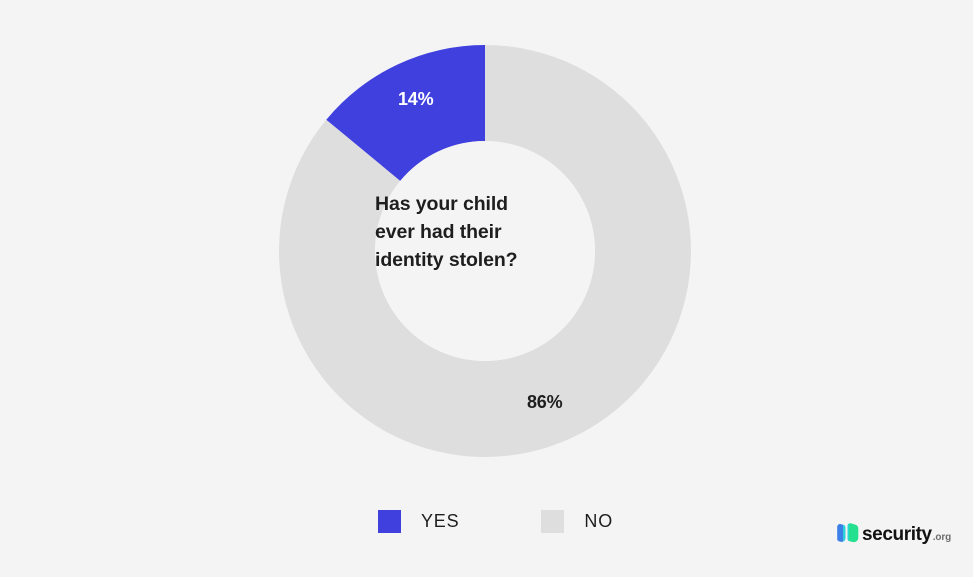 The width and height of the screenshot is (973, 577). What do you see at coordinates (577, 521) in the screenshot?
I see `legend-item-no: NO` at bounding box center [577, 521].